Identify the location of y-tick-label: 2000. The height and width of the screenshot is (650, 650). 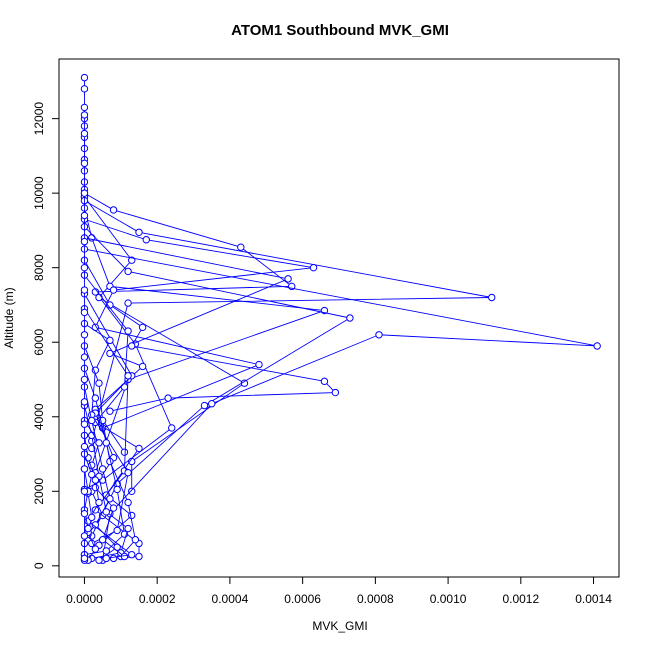
(39, 491).